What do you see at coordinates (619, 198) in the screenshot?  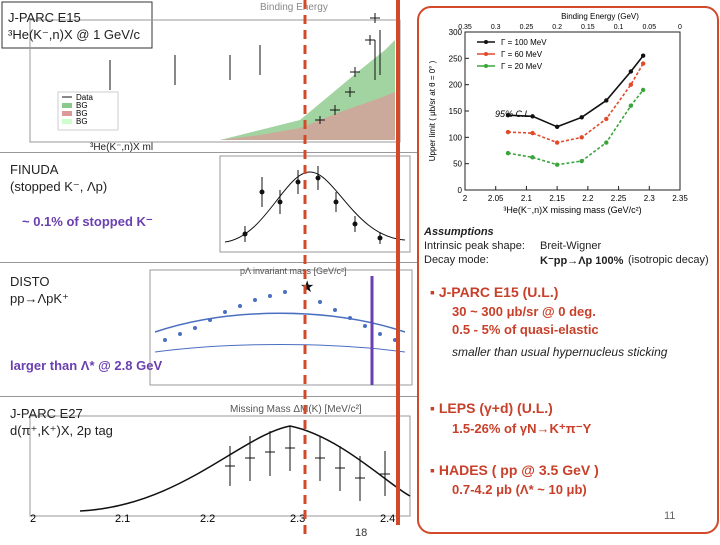 I see `x-tick-label: 2.25` at bounding box center [619, 198].